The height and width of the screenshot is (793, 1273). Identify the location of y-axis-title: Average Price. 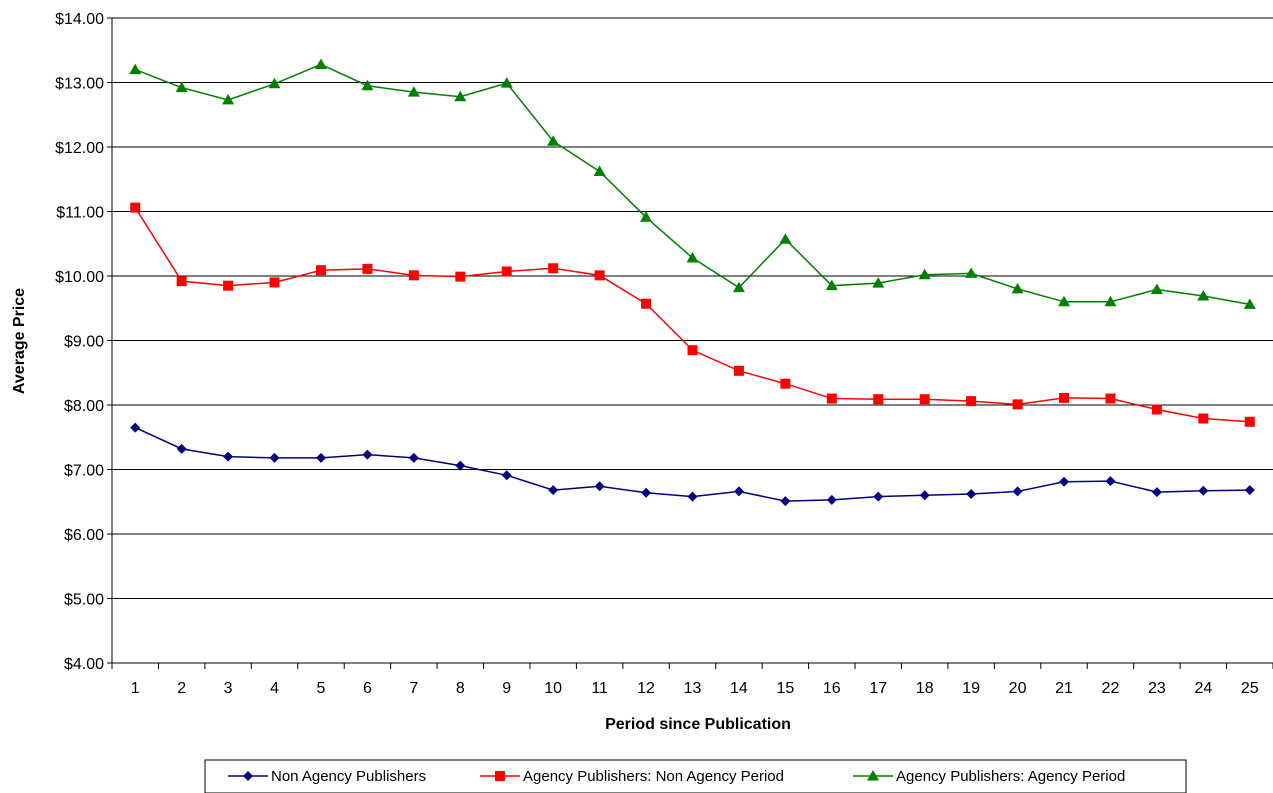
(19, 341).